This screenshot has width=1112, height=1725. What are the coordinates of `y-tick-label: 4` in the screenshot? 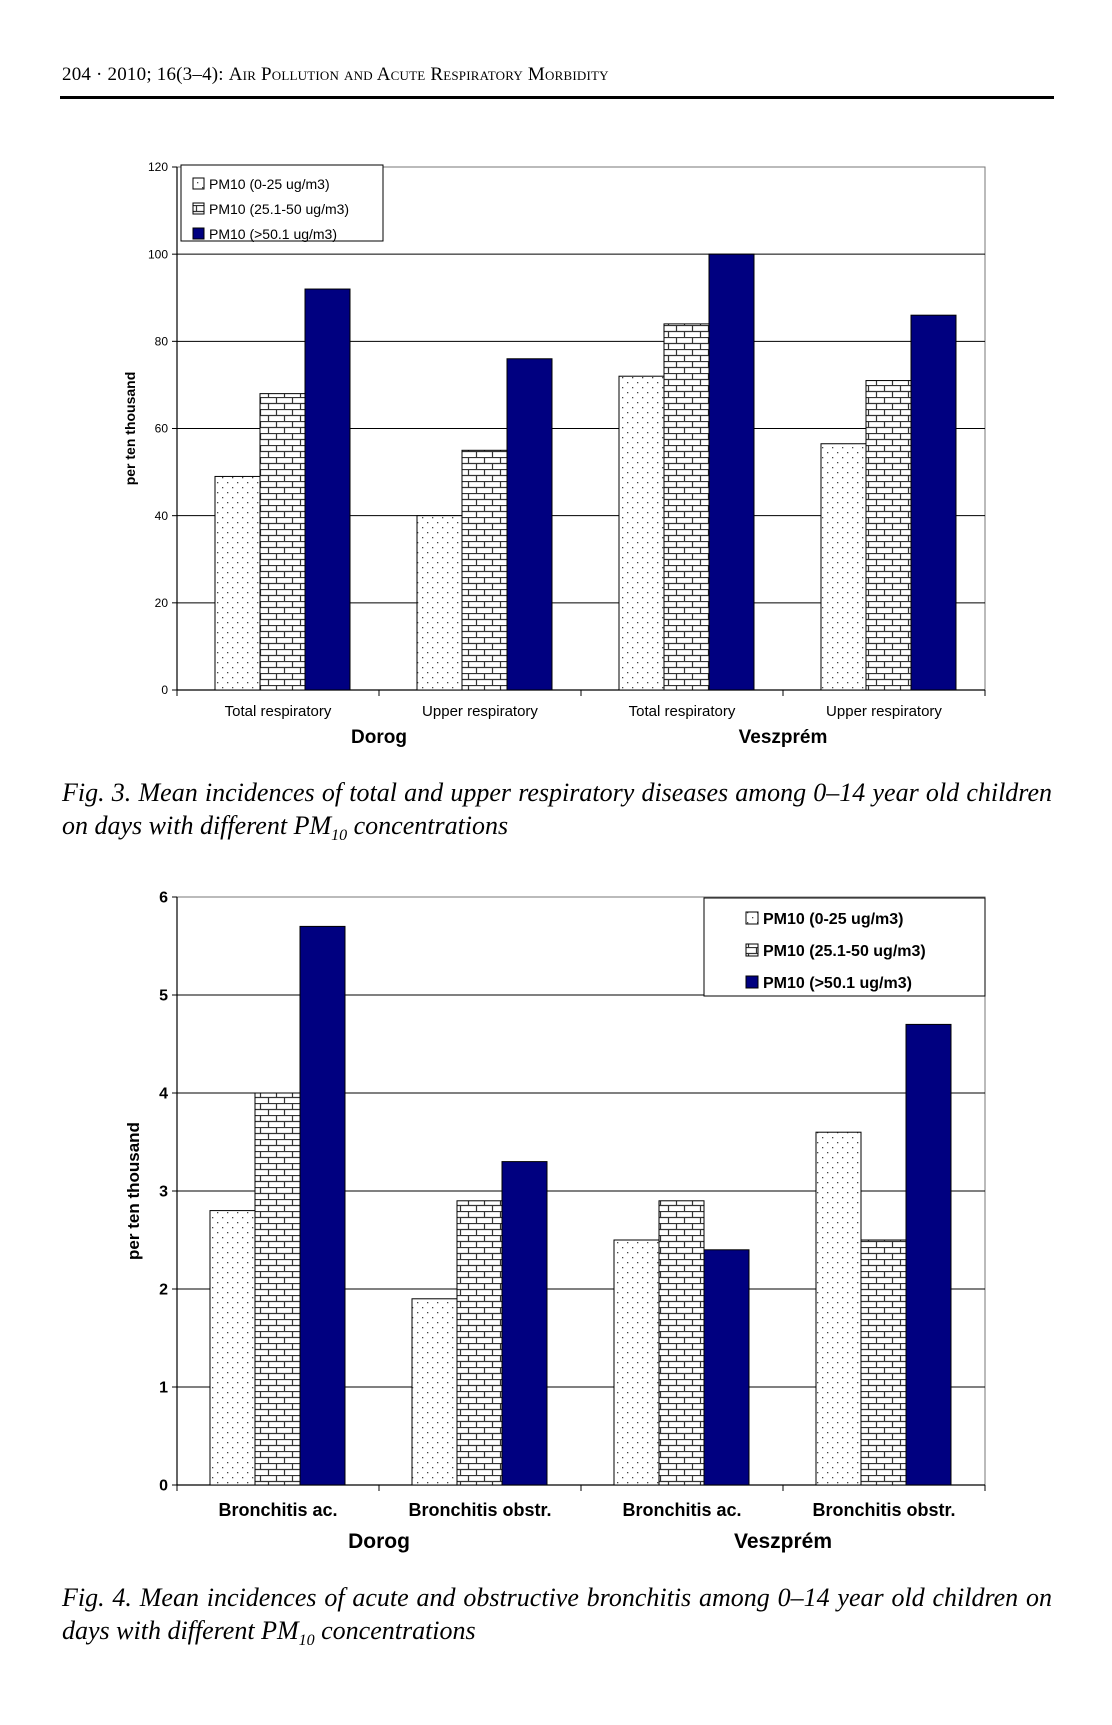 It's located at (163, 1094).